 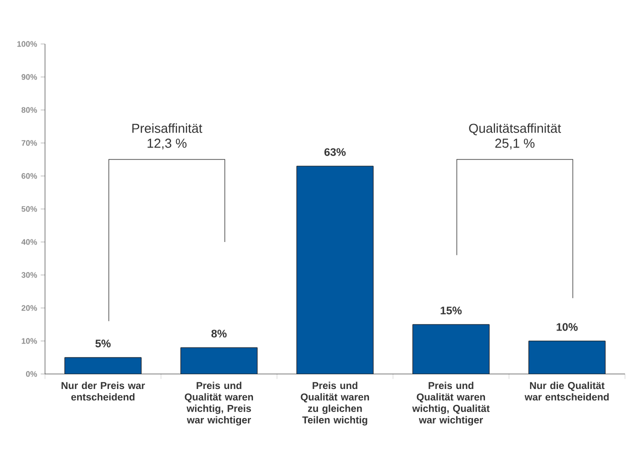 I want to click on data-label: 63%, so click(x=335, y=152).